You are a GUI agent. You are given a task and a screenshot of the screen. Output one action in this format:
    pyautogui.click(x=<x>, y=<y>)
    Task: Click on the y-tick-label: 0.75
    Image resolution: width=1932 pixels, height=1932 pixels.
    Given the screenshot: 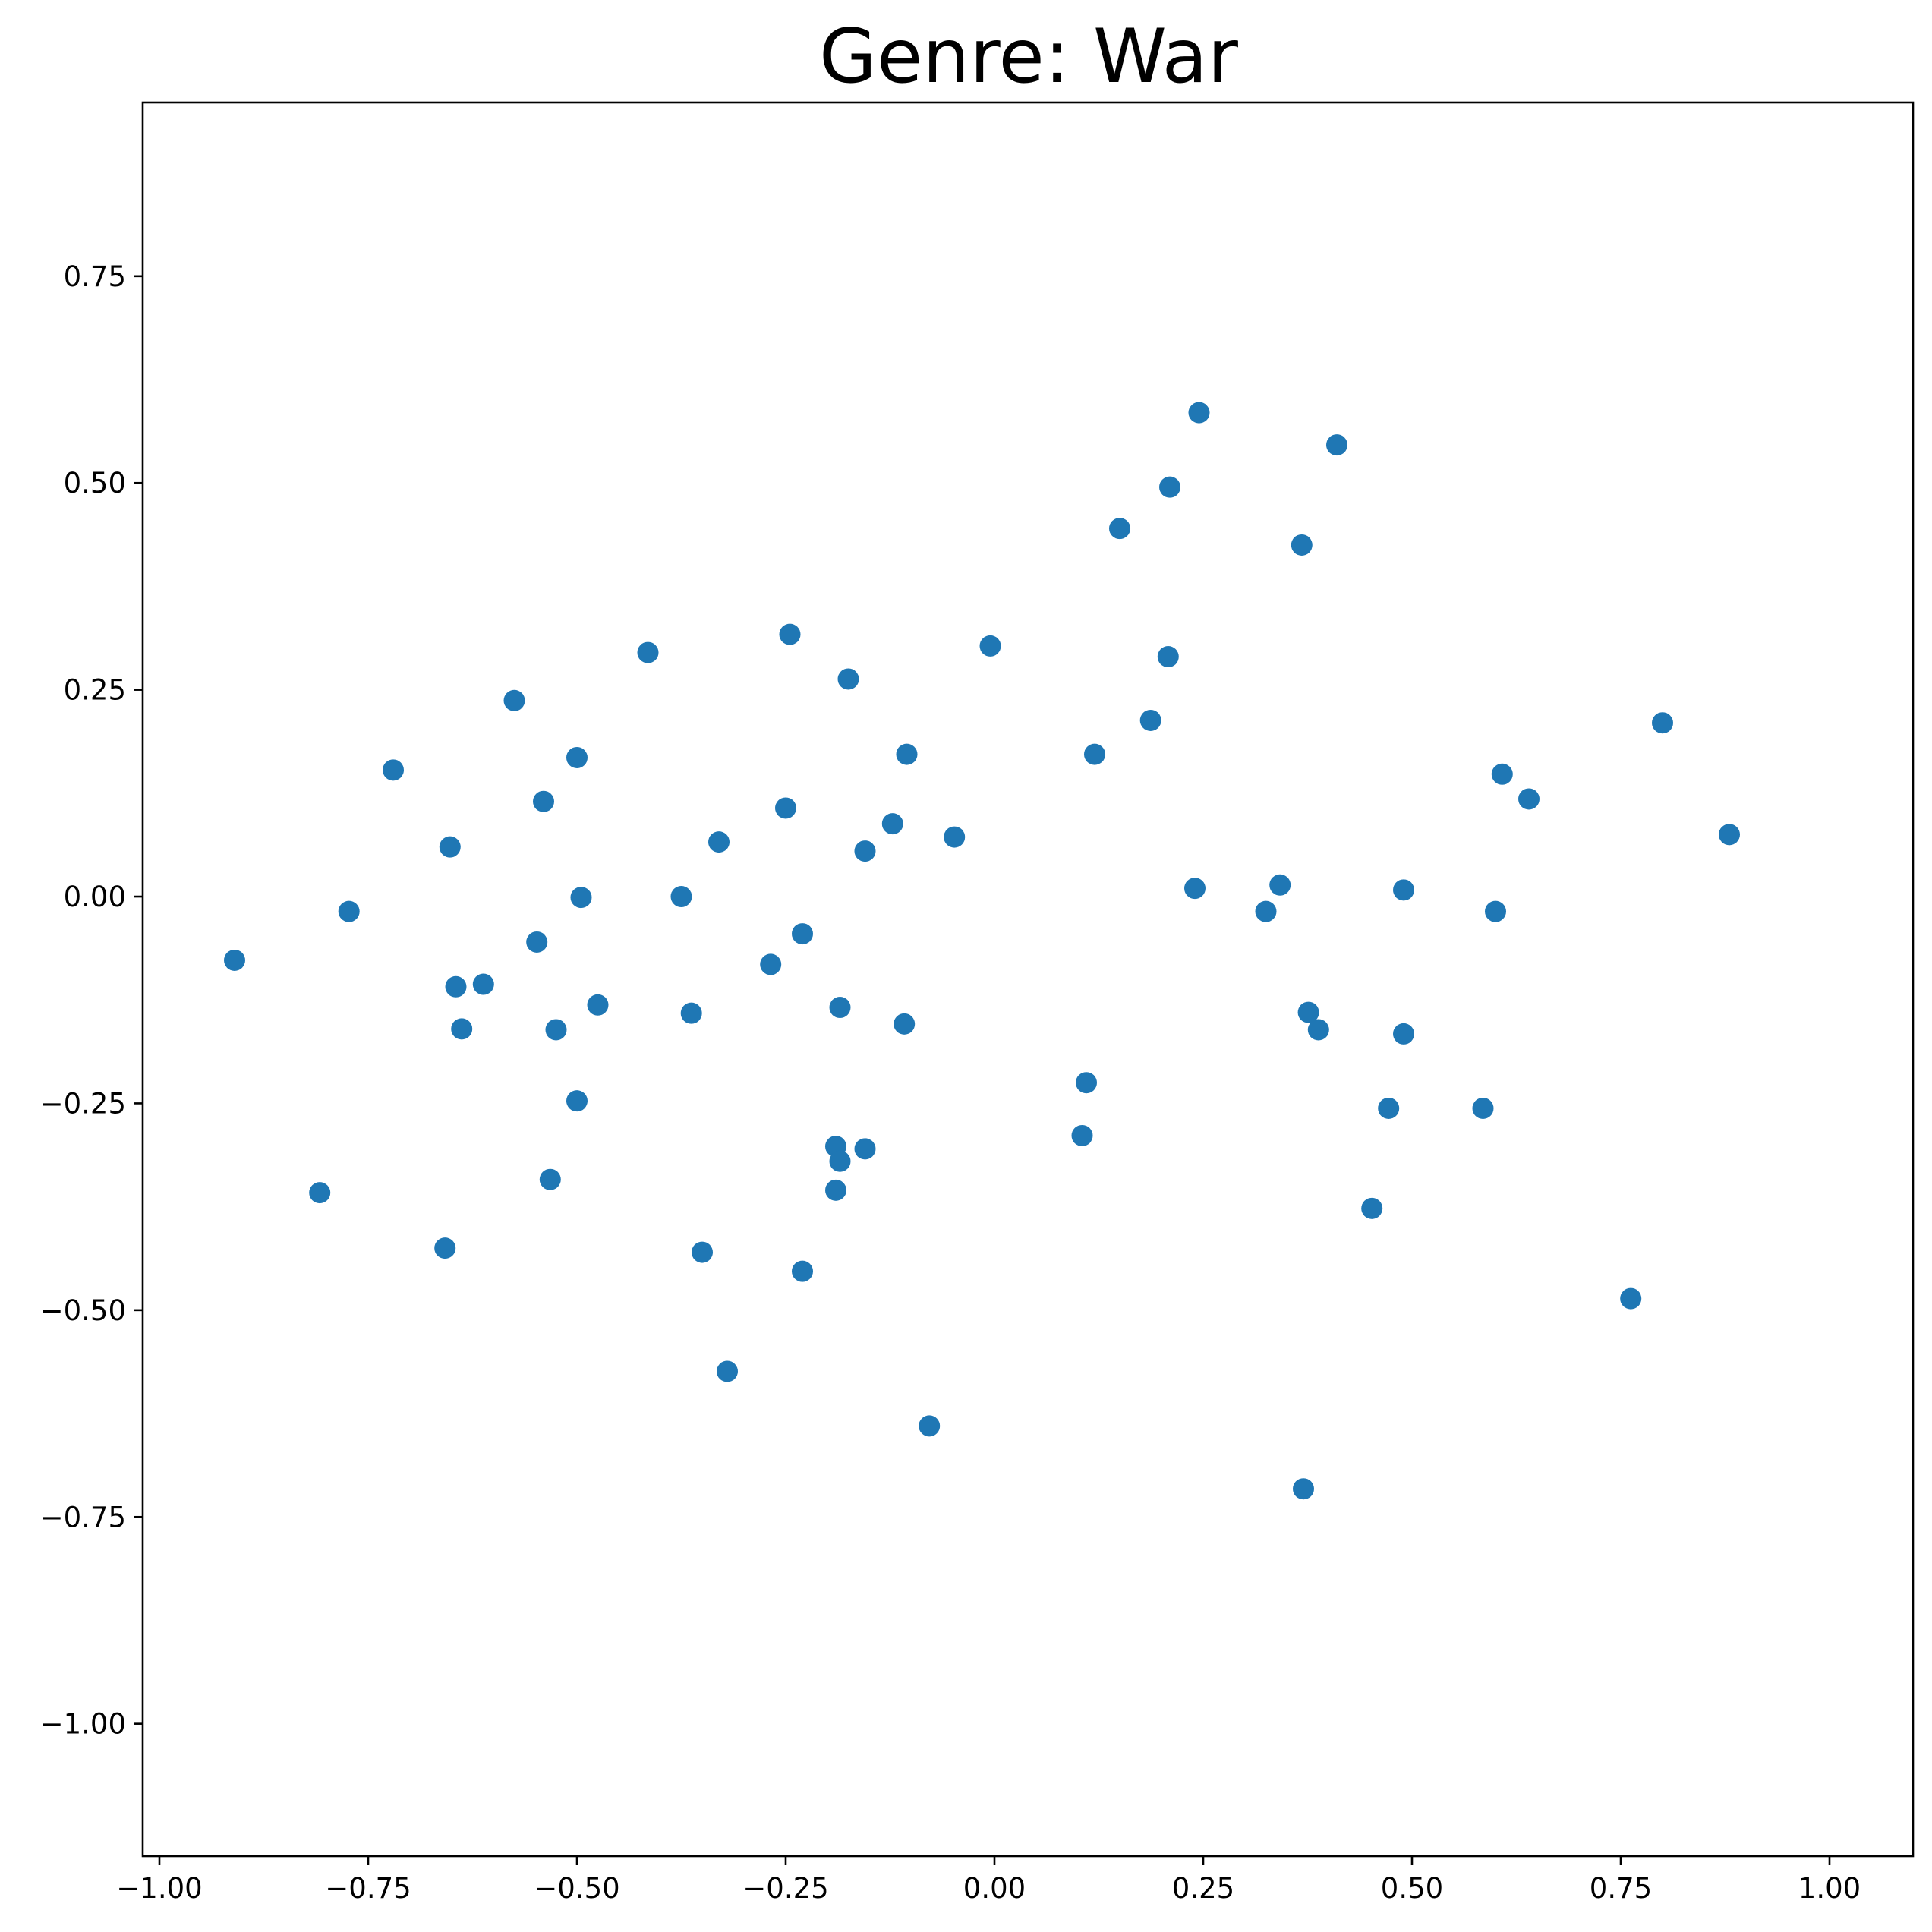 What is the action you would take?
    pyautogui.click(x=95, y=276)
    